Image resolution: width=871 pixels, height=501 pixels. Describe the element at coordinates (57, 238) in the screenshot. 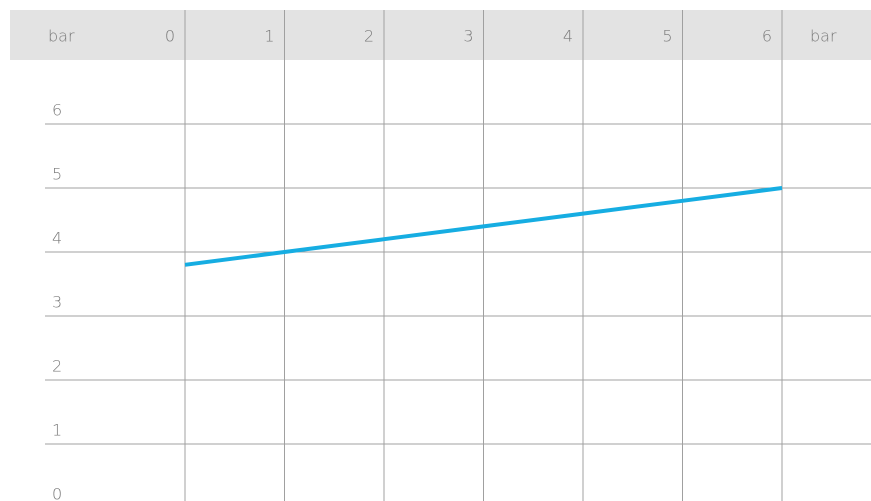

I see `y-tick-label: 4` at that location.